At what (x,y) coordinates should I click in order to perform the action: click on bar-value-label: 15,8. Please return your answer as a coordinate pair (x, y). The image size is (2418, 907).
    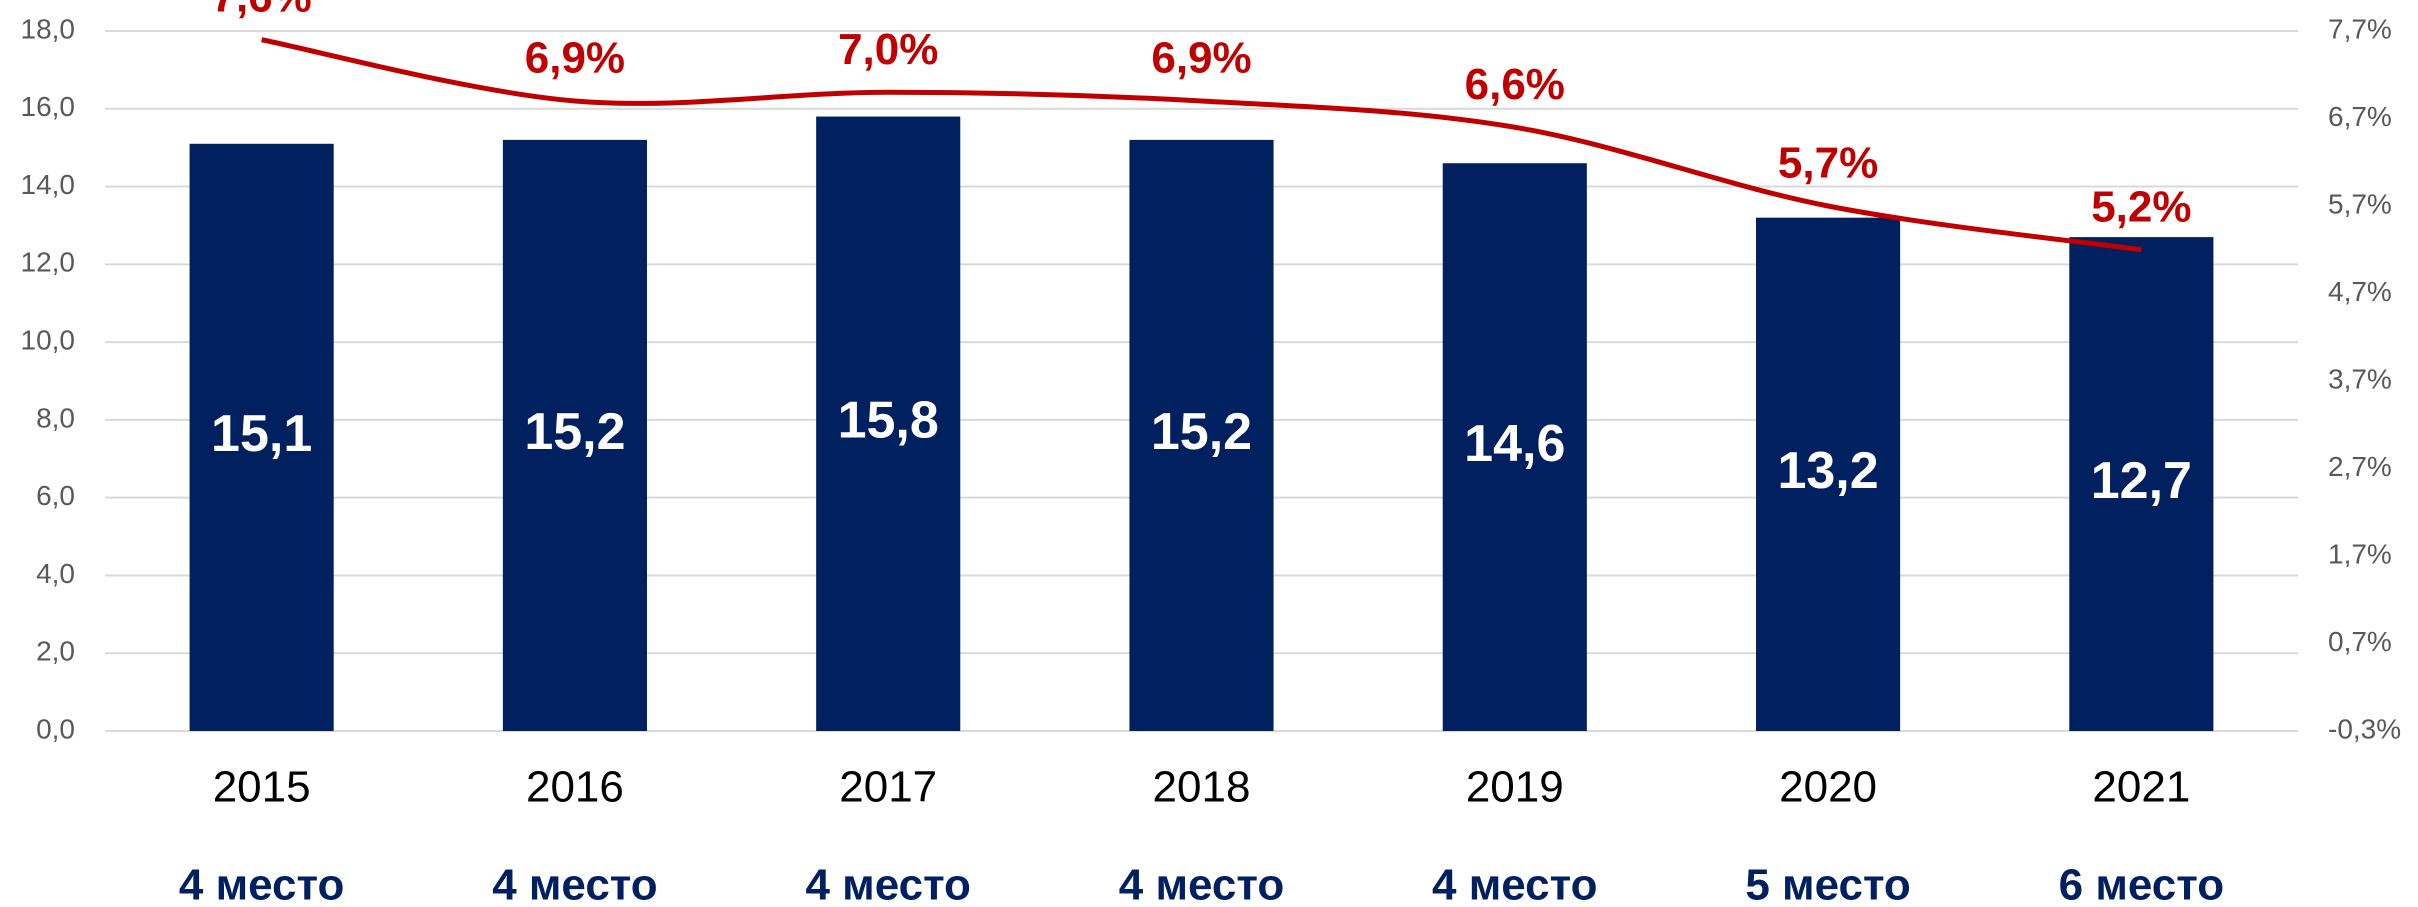
    Looking at the image, I should click on (888, 421).